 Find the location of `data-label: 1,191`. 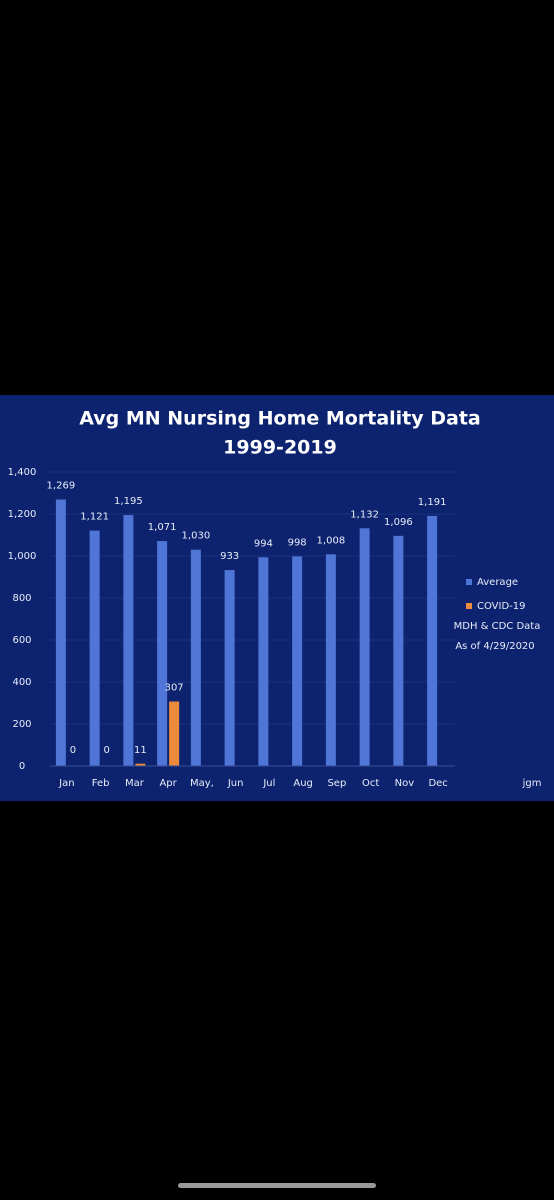

data-label: 1,191 is located at coordinates (432, 502).